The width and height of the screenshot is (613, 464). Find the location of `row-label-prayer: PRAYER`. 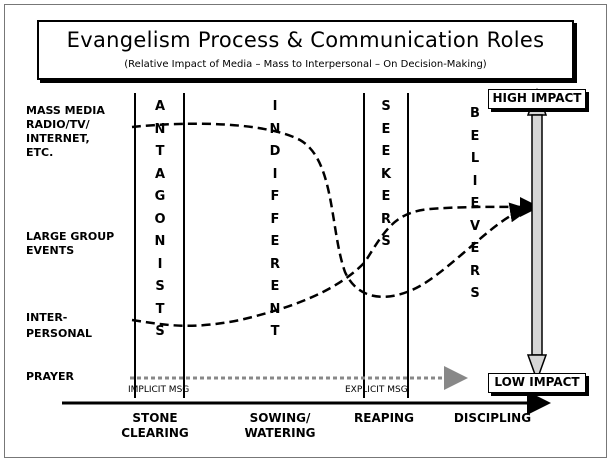

row-label-prayer: PRAYER is located at coordinates (50, 376).